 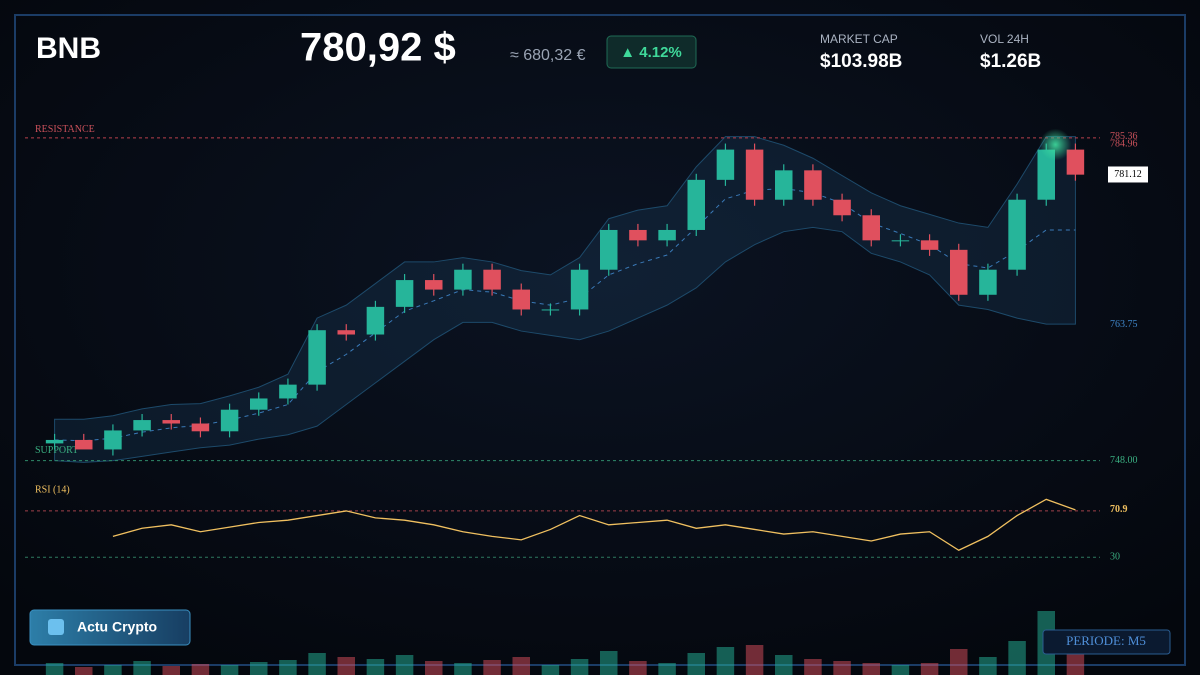 I want to click on glow, so click(x=1055, y=144).